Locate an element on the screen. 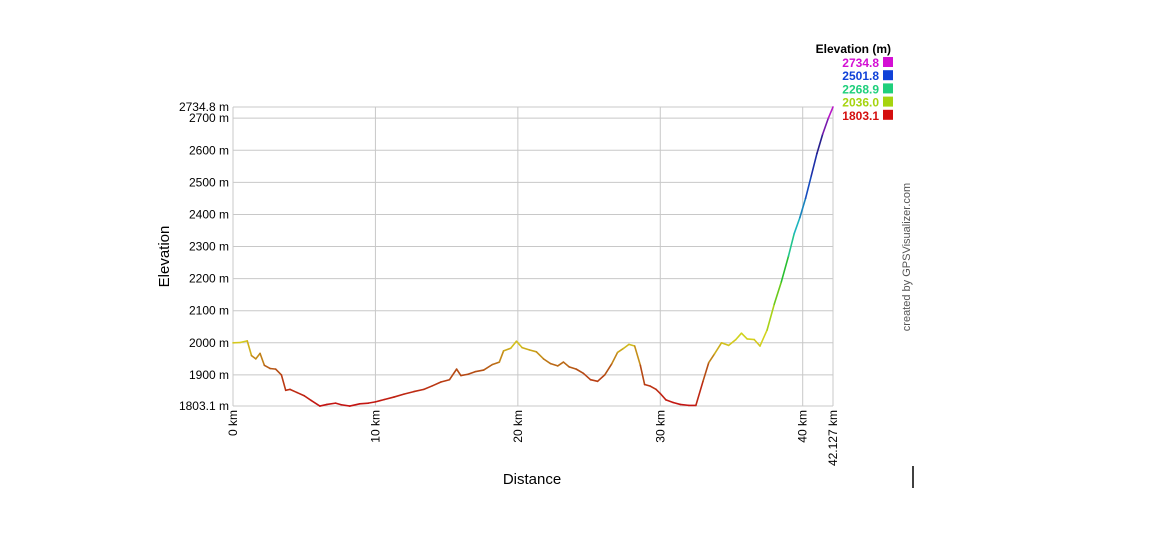 The image size is (1168, 552). y-tick-label: 1803.1 m is located at coordinates (204, 406).